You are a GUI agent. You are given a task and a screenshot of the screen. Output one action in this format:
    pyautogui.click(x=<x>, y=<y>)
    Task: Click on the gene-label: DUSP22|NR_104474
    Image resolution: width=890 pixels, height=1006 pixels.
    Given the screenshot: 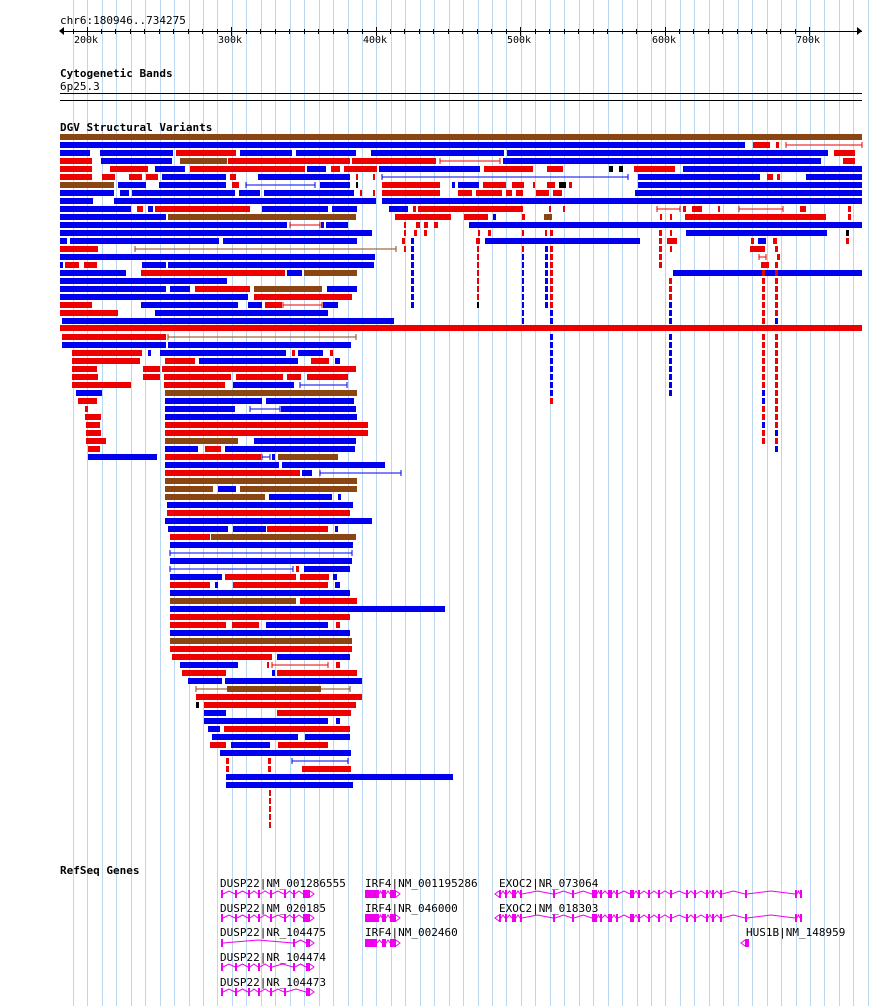 What is the action you would take?
    pyautogui.click(x=273, y=957)
    